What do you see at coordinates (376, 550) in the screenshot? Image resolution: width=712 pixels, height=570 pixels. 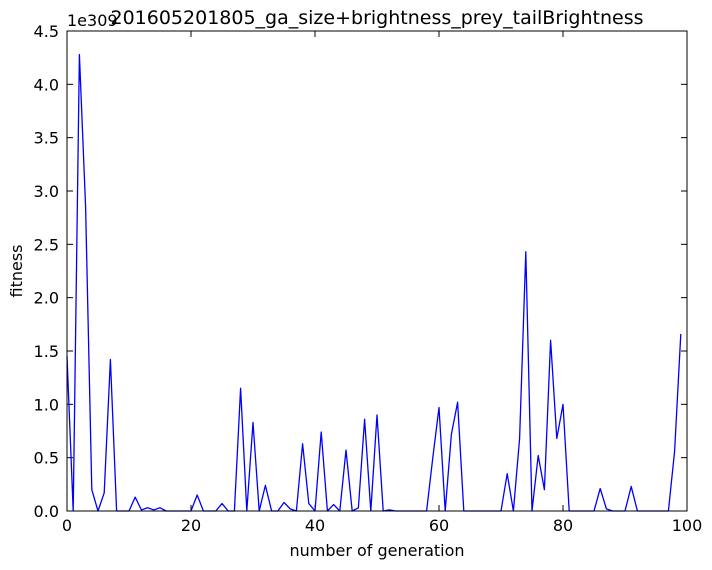 I see `x-axis-label: number of generation` at bounding box center [376, 550].